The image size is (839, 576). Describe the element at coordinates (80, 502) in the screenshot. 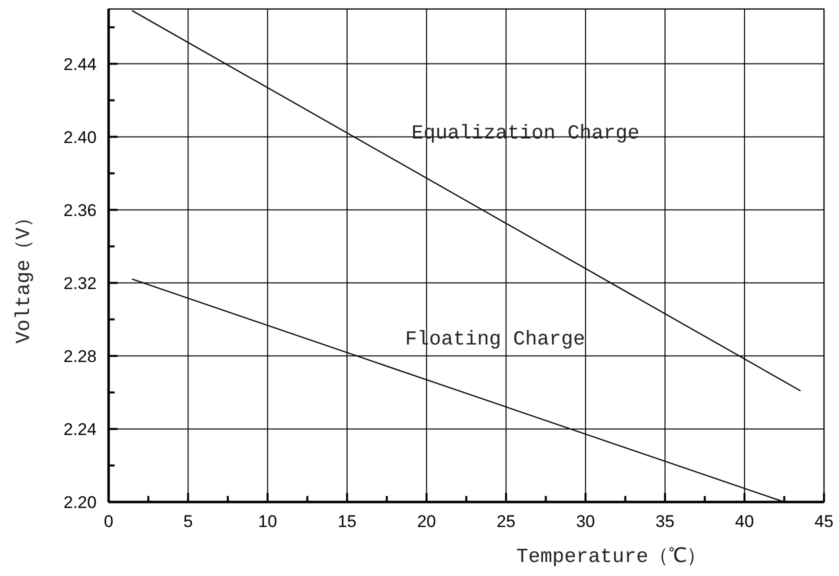

I see `y-tick-label: 2.20` at that location.